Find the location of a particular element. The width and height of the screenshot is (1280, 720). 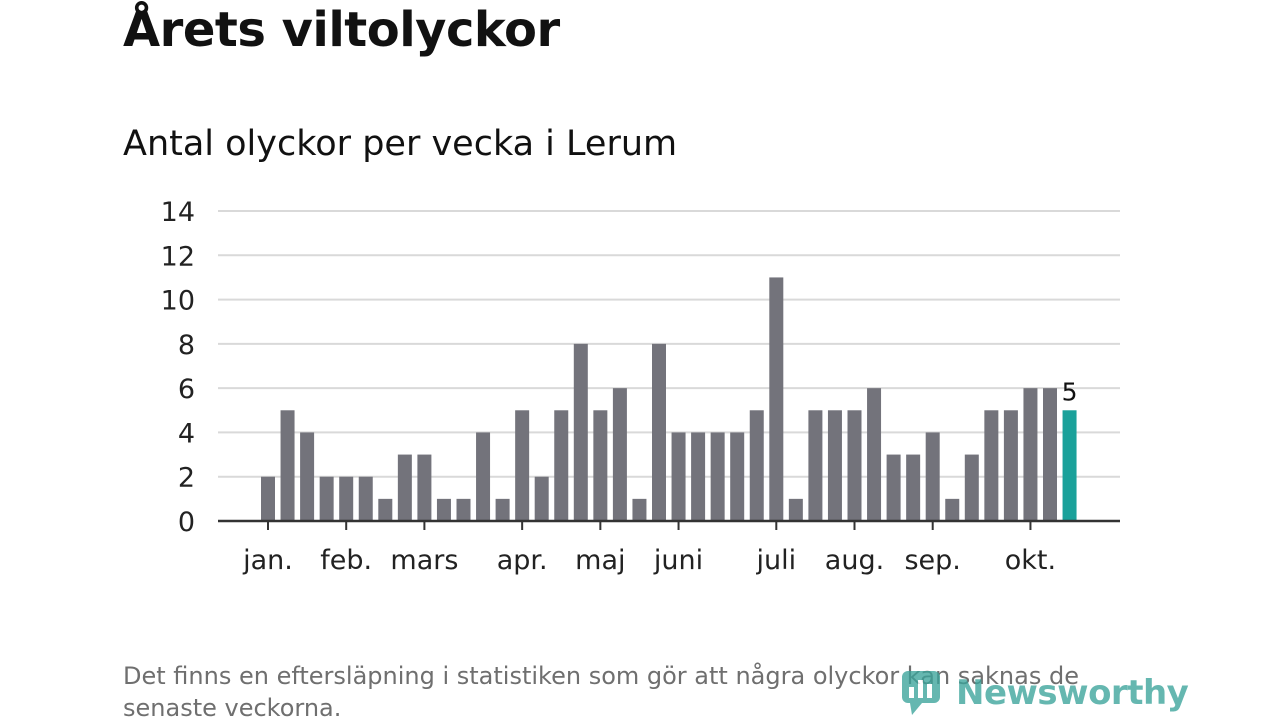

brand-name: Newsworthy is located at coordinates (1072, 693).